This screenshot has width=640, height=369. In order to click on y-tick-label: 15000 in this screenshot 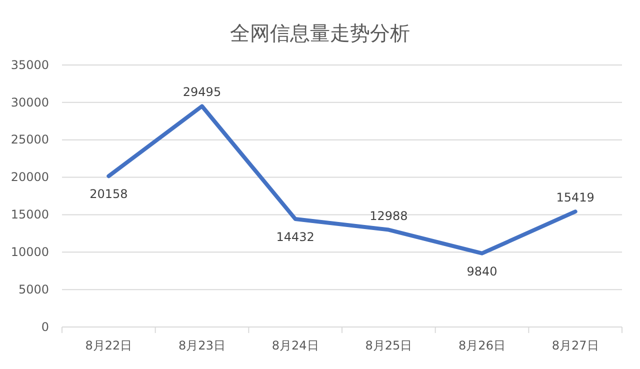, I will do `click(29, 215)`.